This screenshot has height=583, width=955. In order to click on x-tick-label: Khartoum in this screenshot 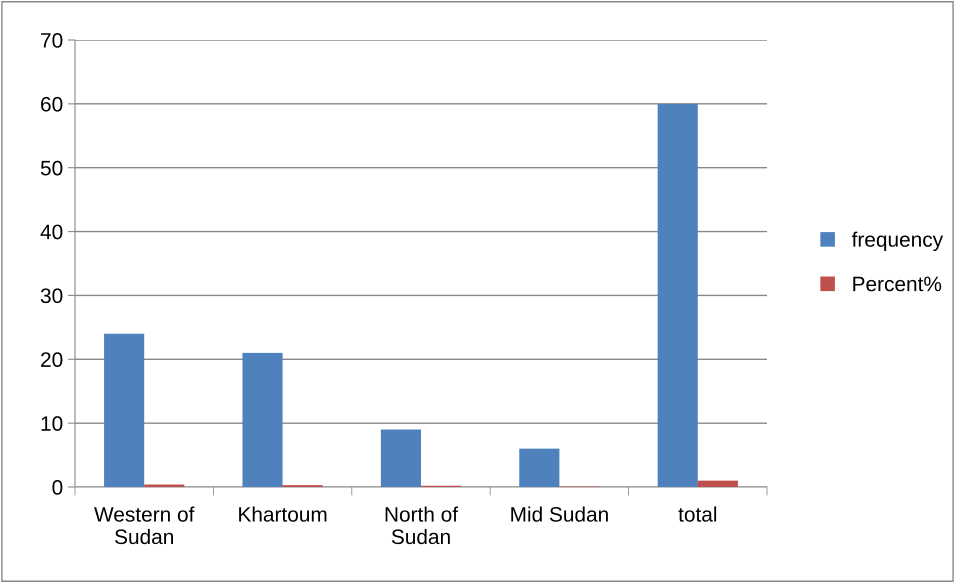, I will do `click(282, 514)`.